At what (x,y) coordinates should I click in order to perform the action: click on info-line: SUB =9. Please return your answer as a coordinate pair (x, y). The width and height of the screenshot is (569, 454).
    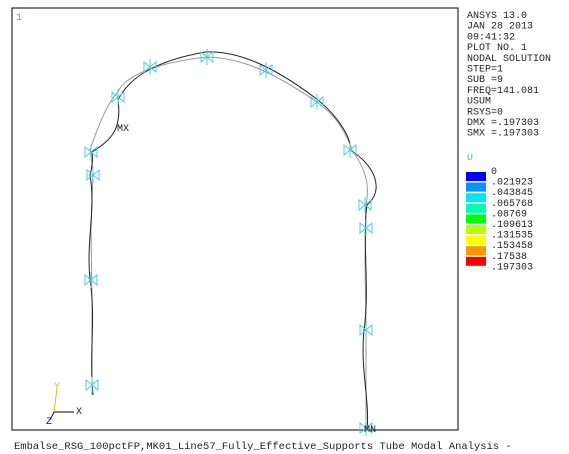
    Looking at the image, I should click on (485, 80).